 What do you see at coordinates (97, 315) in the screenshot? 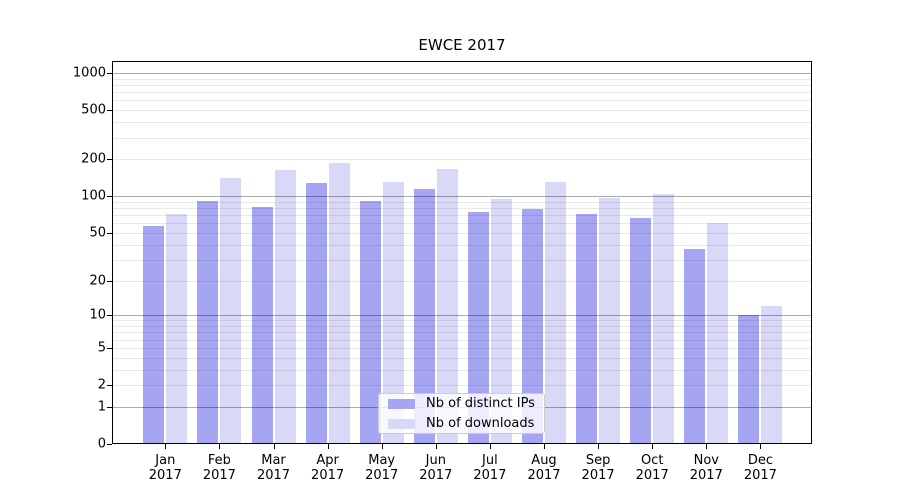
I see `y-tick-label: 10` at bounding box center [97, 315].